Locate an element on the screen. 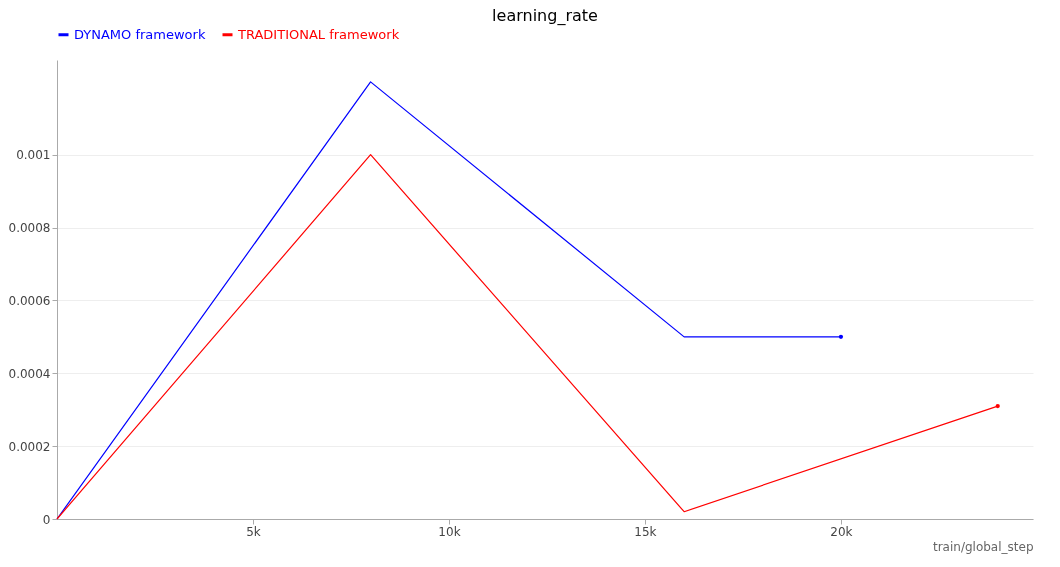 This screenshot has height=567, width=1060. x-tick-label: 5k is located at coordinates (253, 531).